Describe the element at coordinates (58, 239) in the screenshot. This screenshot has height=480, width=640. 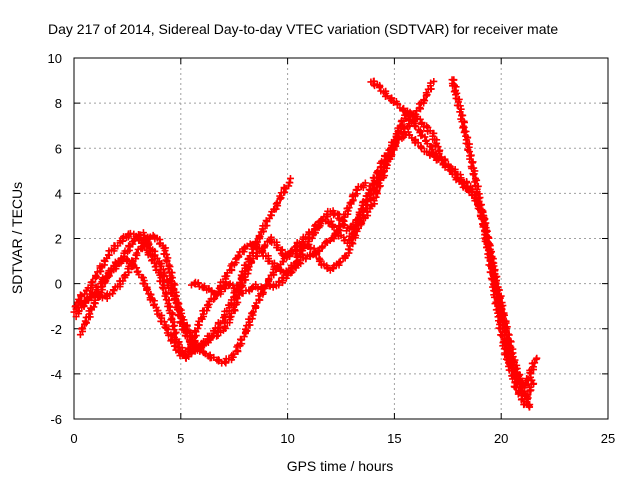
I see `y-tick-label: 2` at that location.